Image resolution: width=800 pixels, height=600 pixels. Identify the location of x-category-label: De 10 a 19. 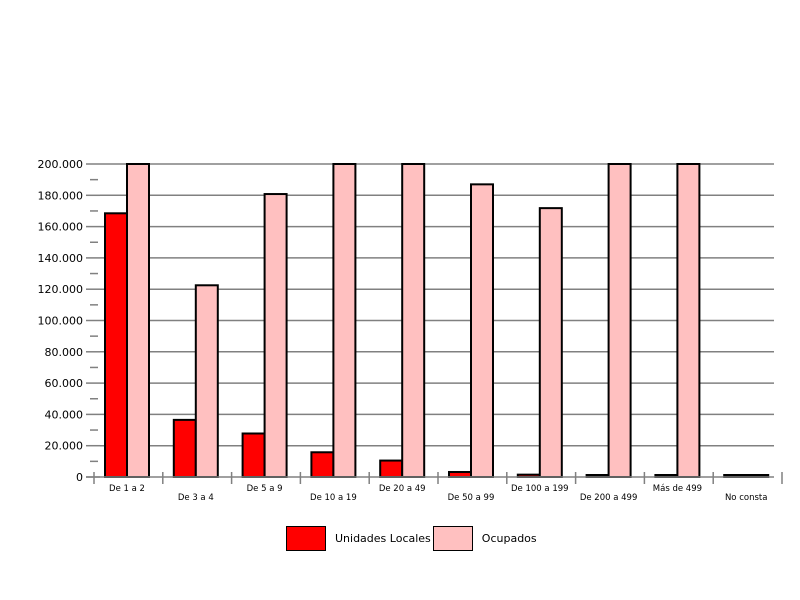
(333, 498).